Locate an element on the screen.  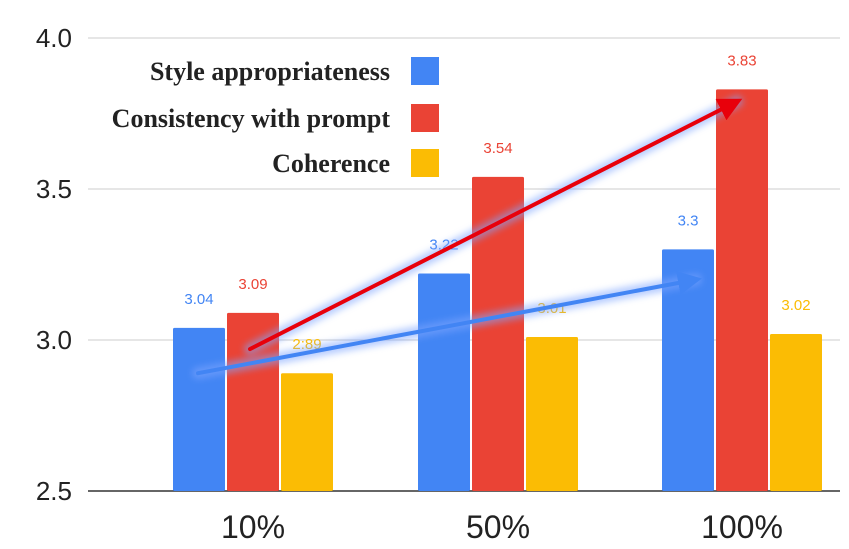
y-tick-label: 3.5 is located at coordinates (54, 189).